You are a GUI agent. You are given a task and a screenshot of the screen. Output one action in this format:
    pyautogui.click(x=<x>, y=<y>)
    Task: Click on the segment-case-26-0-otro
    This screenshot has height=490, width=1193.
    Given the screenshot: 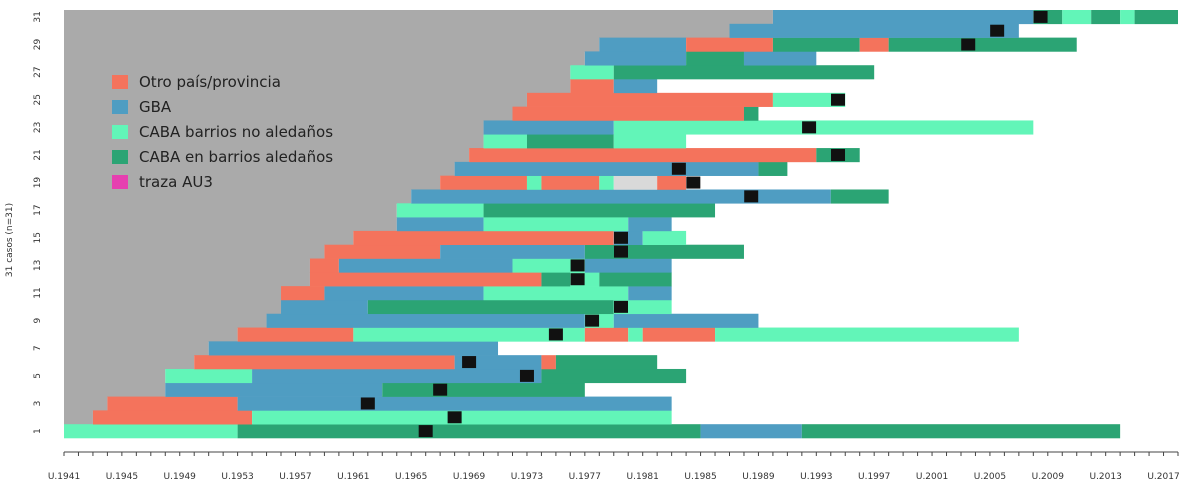 What is the action you would take?
    pyautogui.click(x=592, y=86)
    